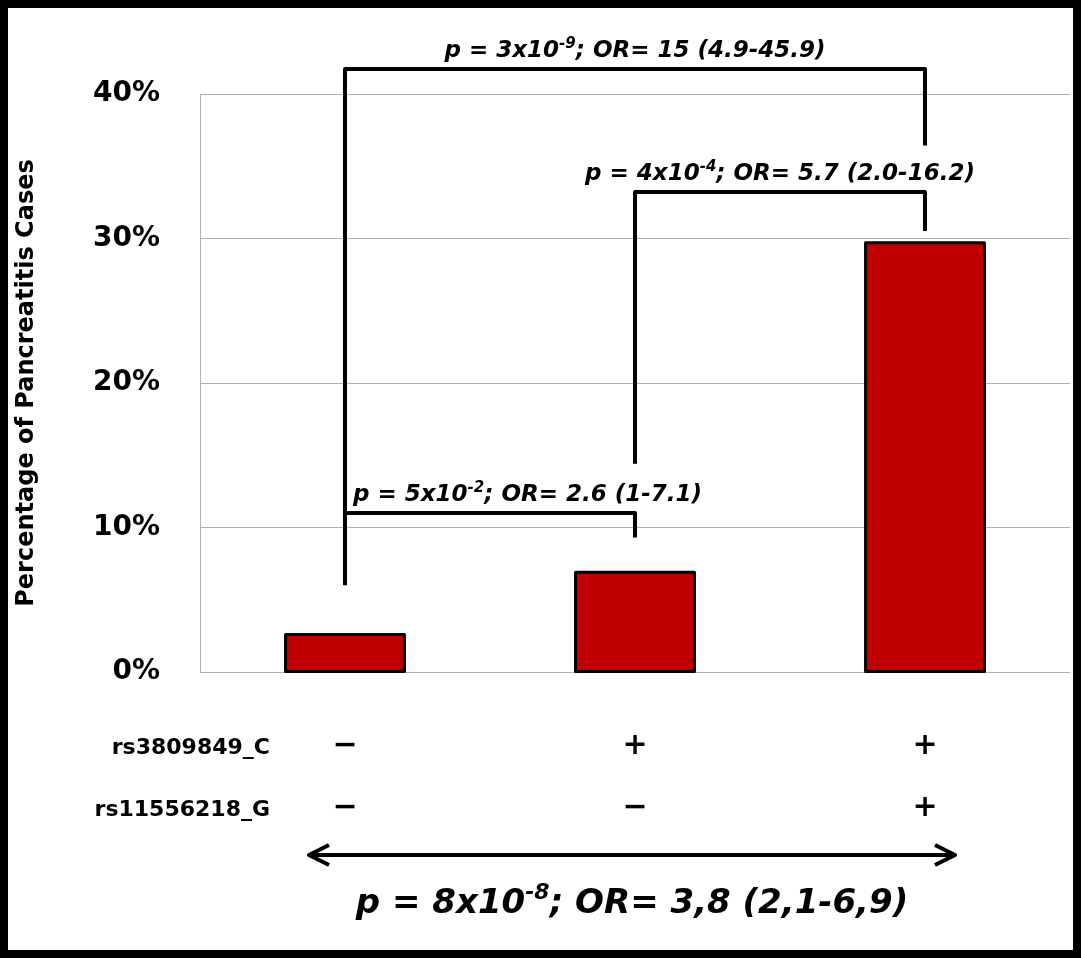 This screenshot has width=1081, height=958. I want to click on y-tick-label: 20%, so click(126, 381).